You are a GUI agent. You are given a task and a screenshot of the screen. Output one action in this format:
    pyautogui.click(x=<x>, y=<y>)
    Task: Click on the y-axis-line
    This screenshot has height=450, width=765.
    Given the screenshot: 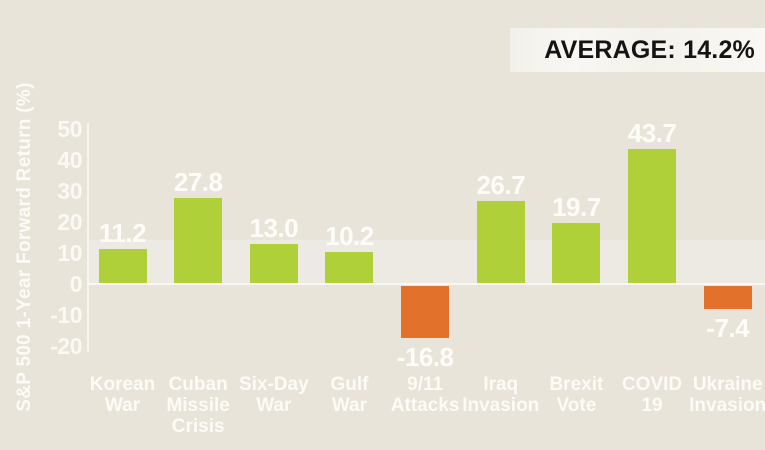 What is the action you would take?
    pyautogui.click(x=88, y=237)
    